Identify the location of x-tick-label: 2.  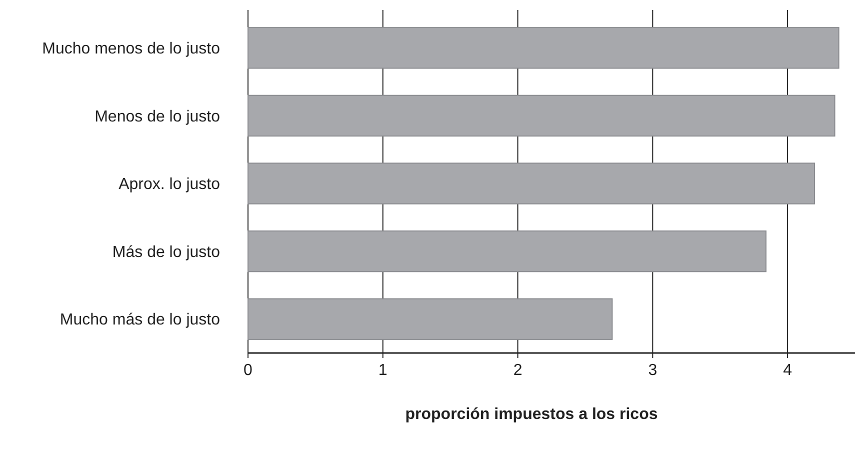
(517, 370).